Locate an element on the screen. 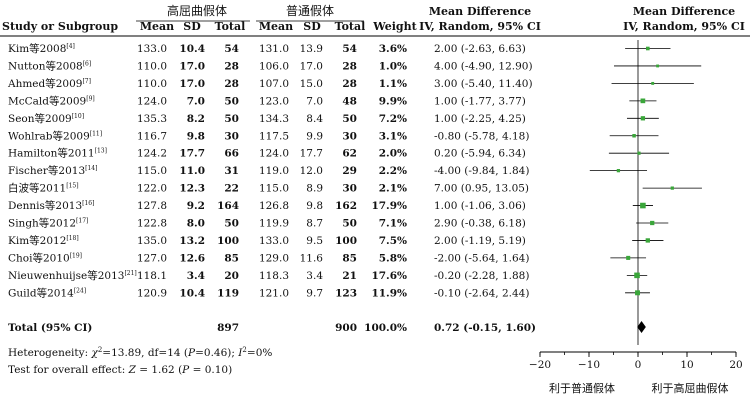 Image resolution: width=750 pixels, height=400 pixels. study-name-text: Fischer等2013 is located at coordinates (46, 170).